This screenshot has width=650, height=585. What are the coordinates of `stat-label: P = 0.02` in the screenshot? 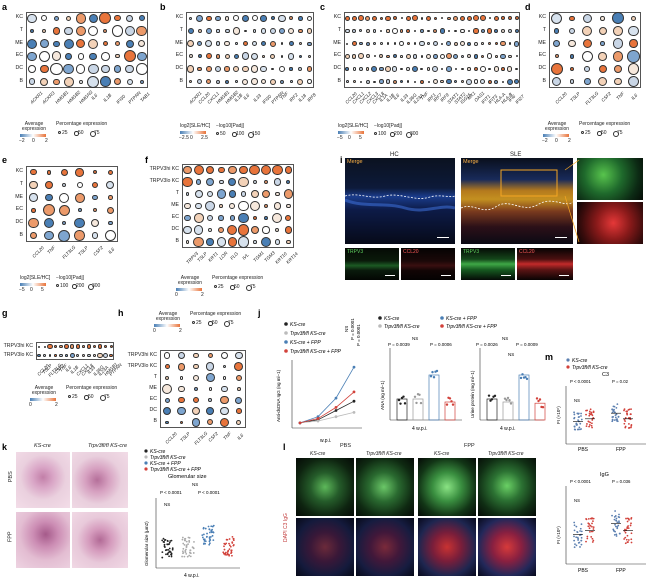 It's located at (620, 381).